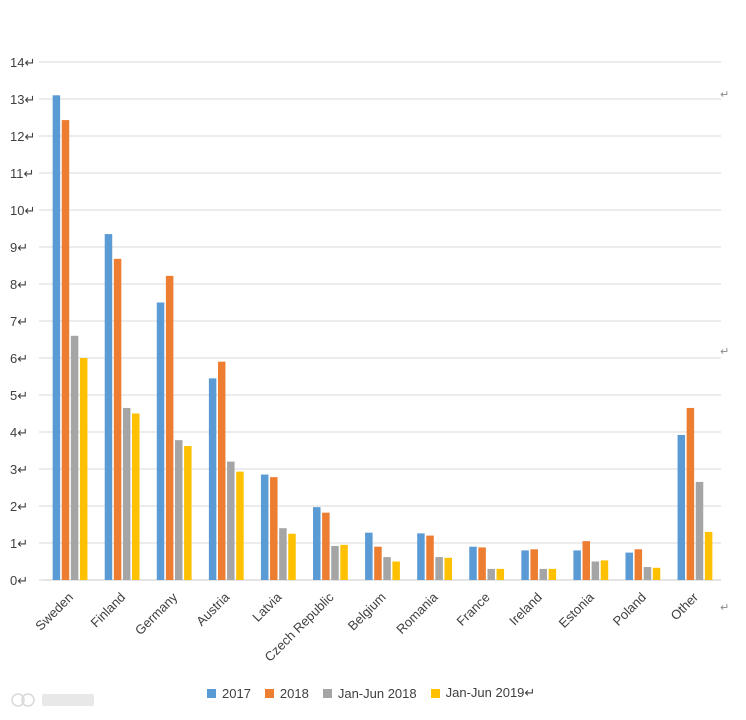 This screenshot has width=746, height=720. I want to click on x-category-label: Finland, so click(107, 610).